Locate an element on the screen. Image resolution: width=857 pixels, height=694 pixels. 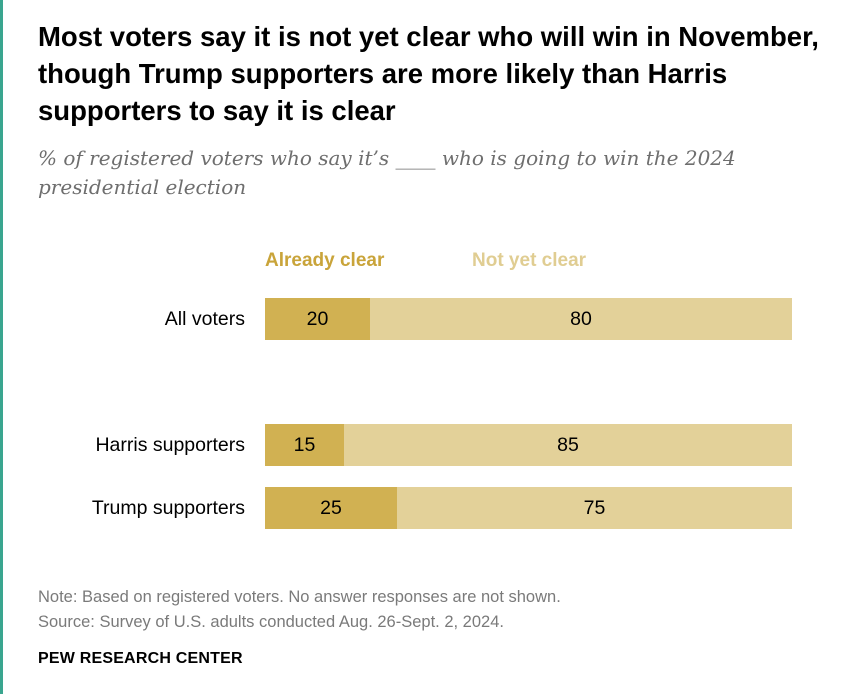
bar-harris-supporters-not-yet-clear: 85 is located at coordinates (568, 445).